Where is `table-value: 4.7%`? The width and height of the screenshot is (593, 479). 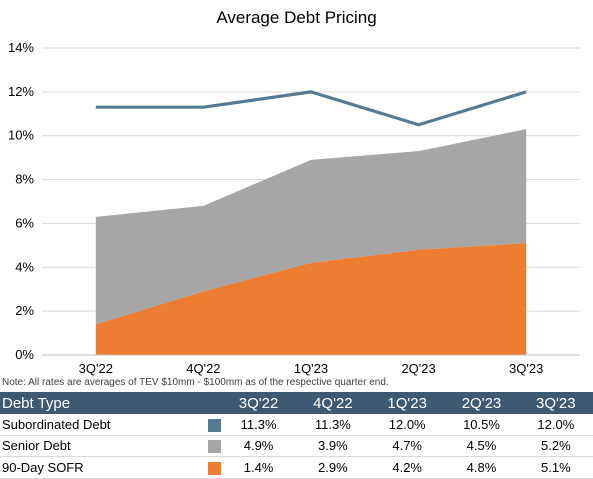
table-value: 4.7% is located at coordinates (407, 446).